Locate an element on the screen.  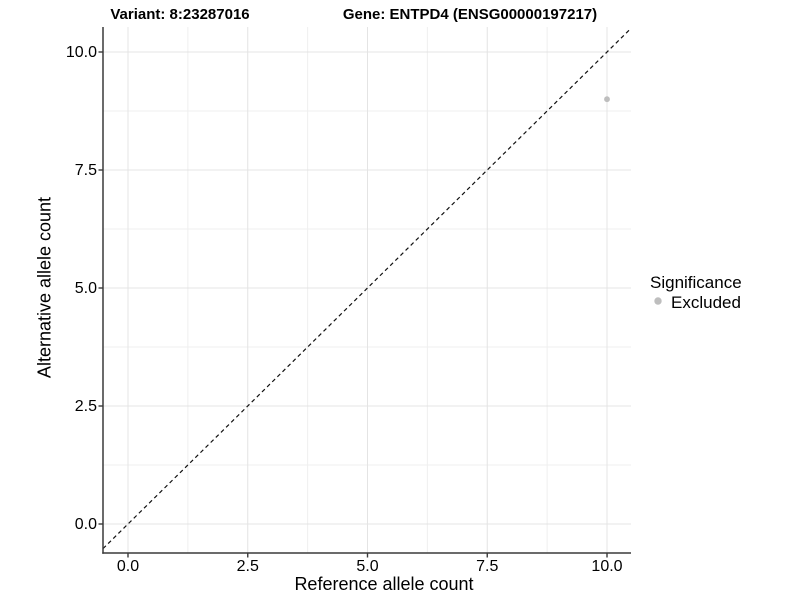
y-tick-label: 7.5 is located at coordinates (85, 170).